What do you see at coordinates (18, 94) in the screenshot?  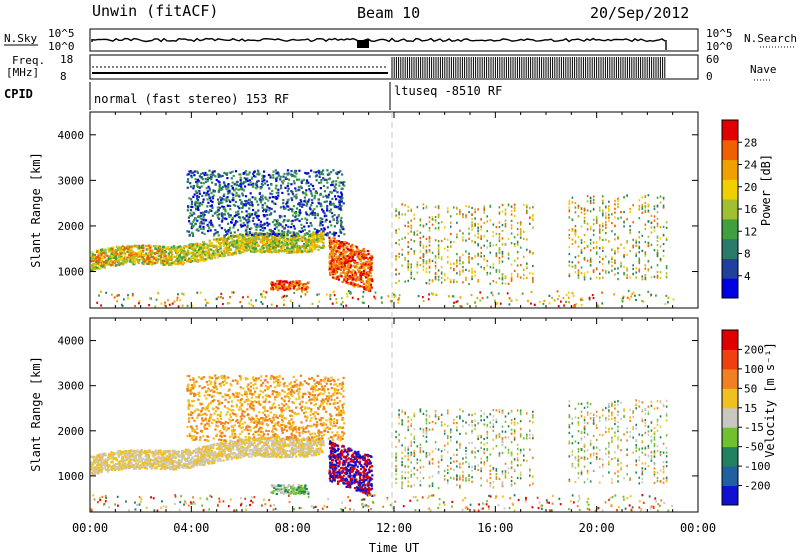 I see `cpid-label: CPID` at bounding box center [18, 94].